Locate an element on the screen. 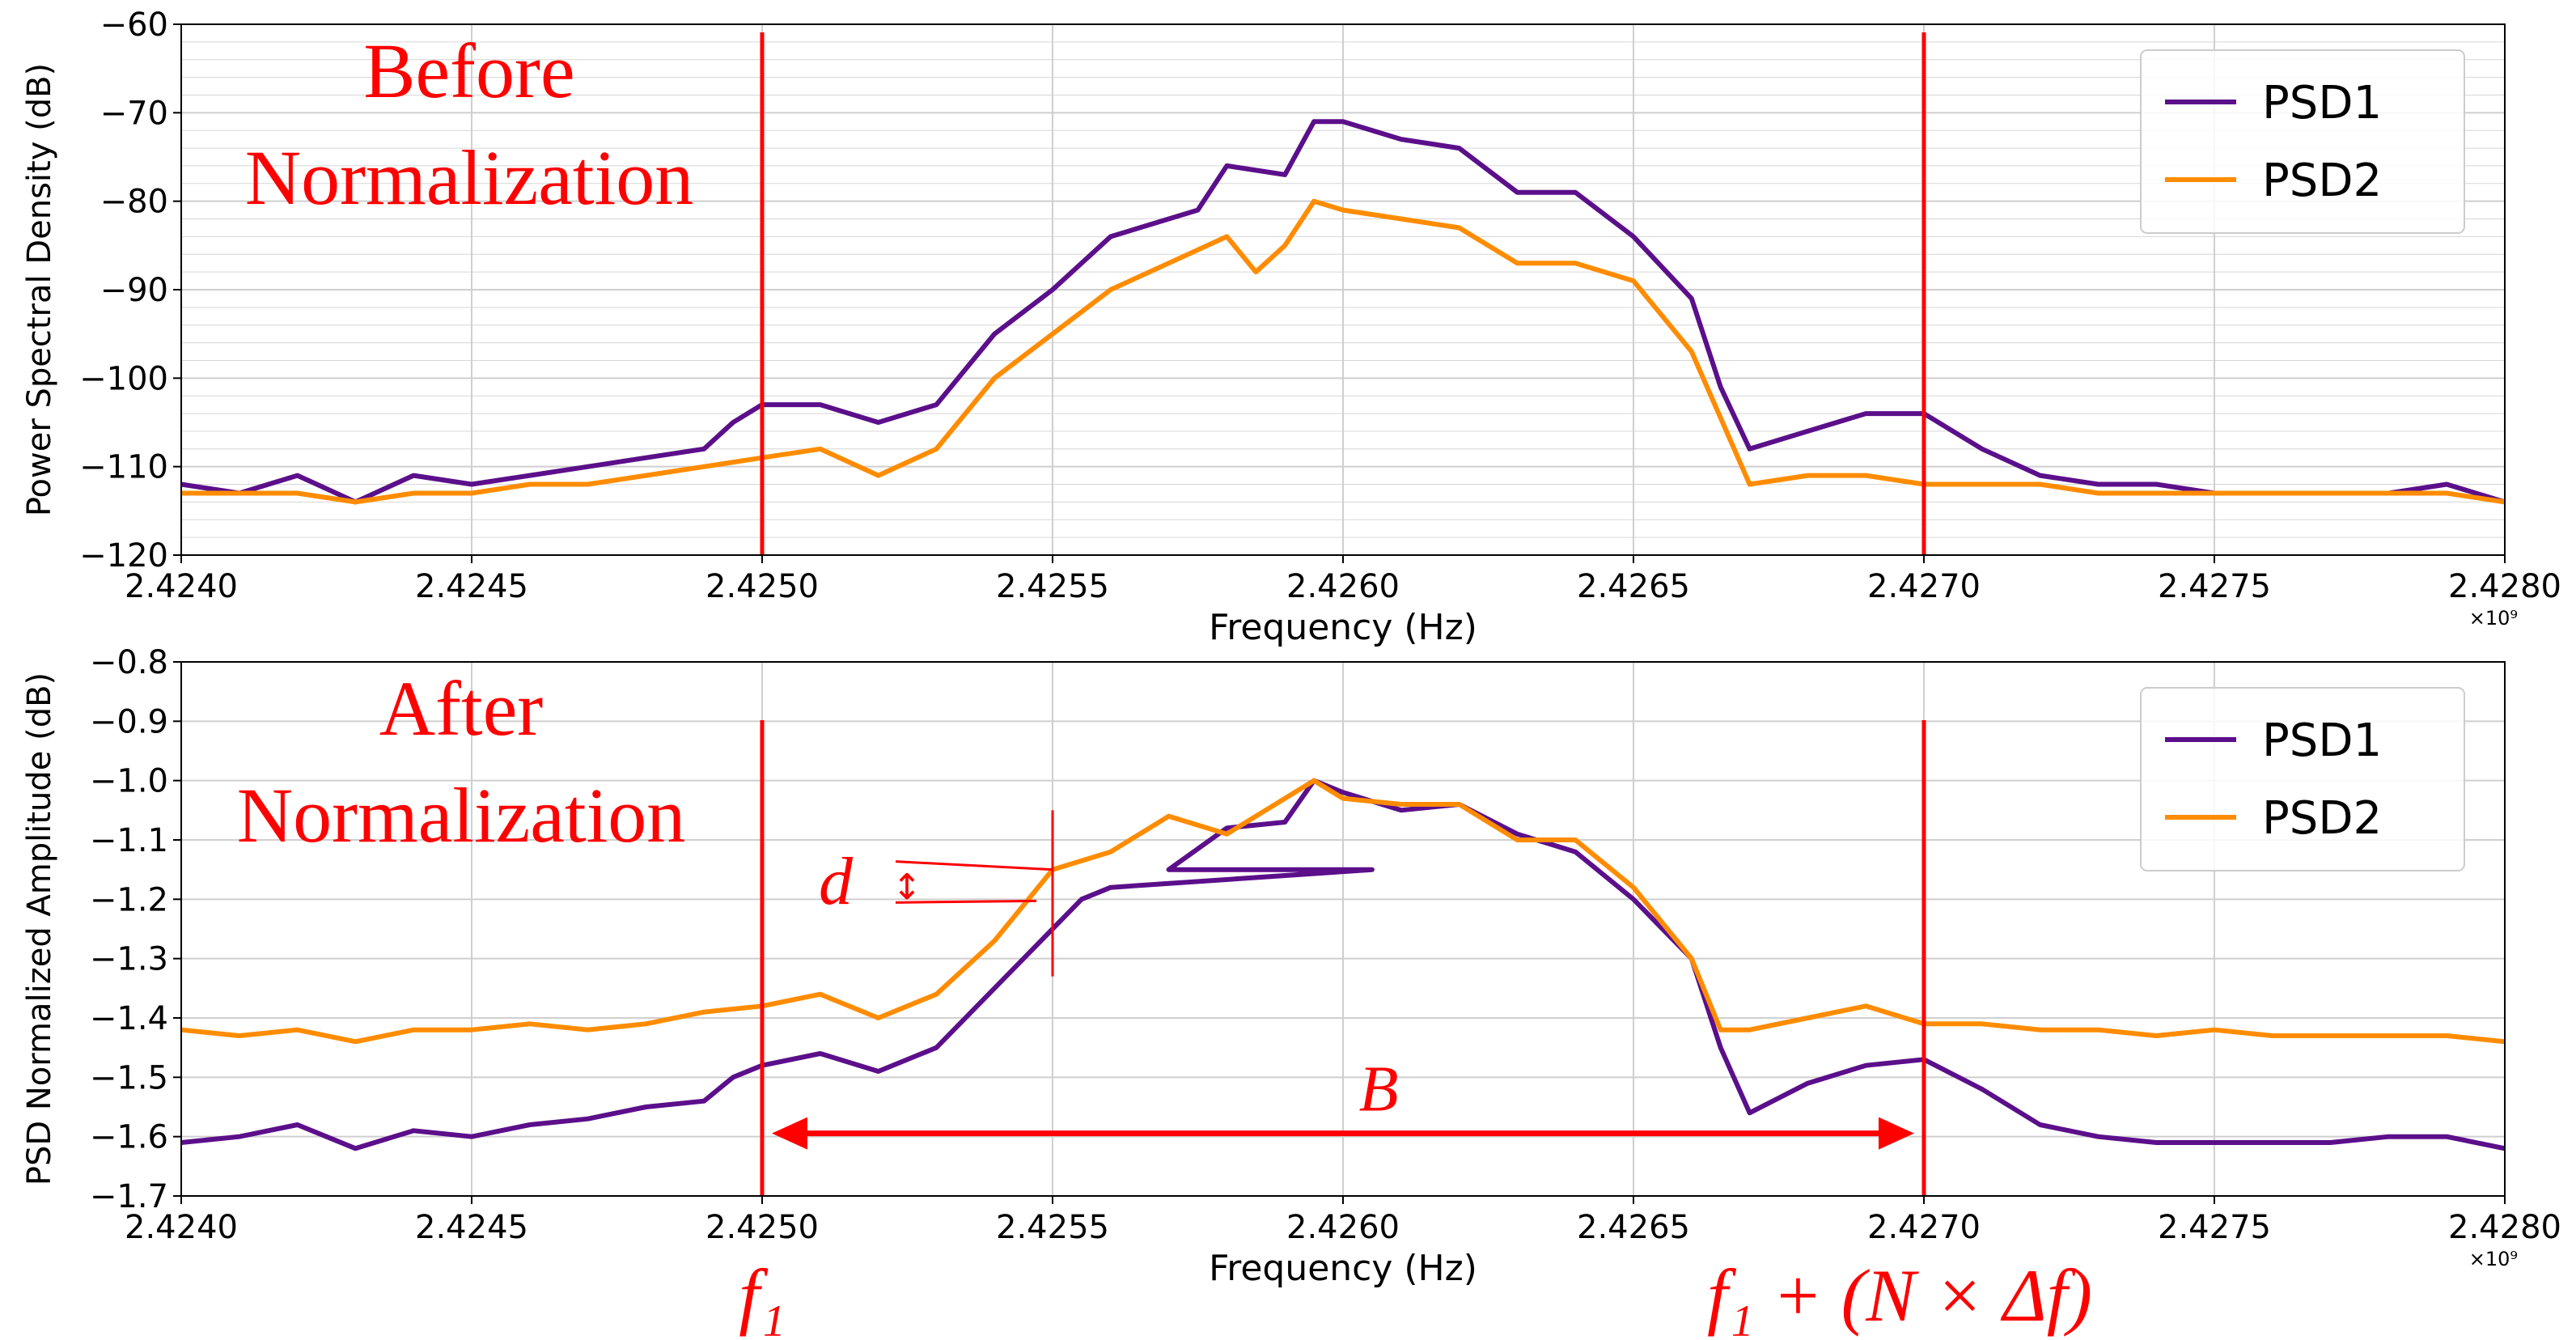 This screenshot has width=2576, height=1340. annotation-title-line-1: Before is located at coordinates (468, 71).